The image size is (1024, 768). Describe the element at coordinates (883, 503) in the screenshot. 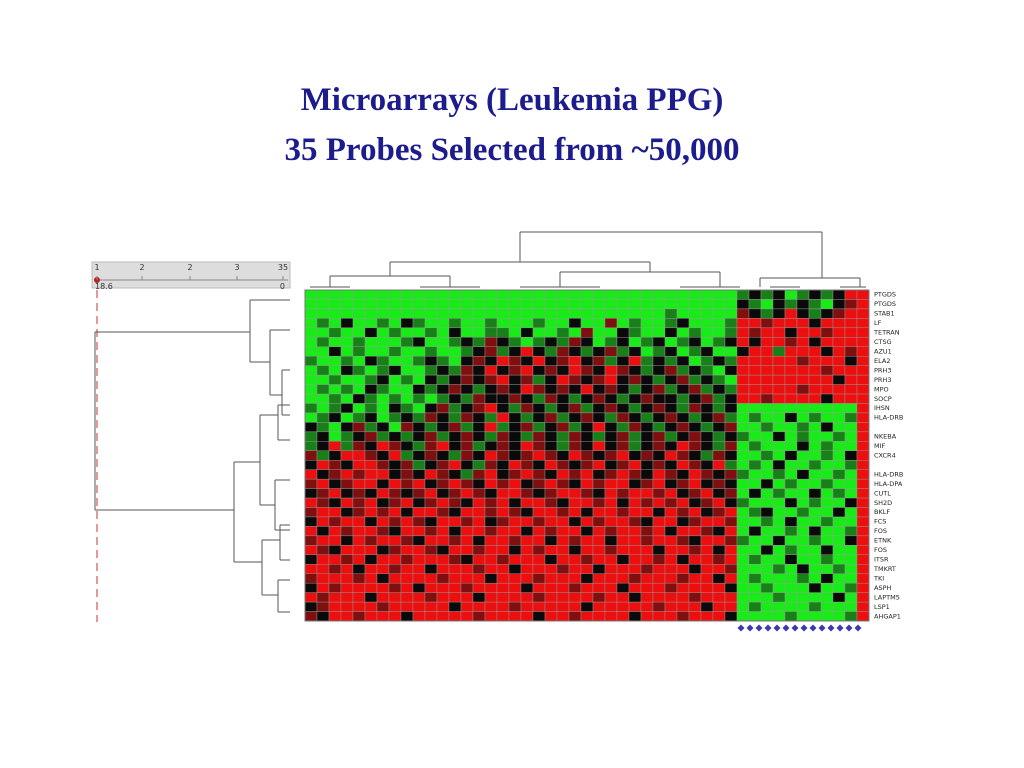

I see `row-label: SH2D` at that location.